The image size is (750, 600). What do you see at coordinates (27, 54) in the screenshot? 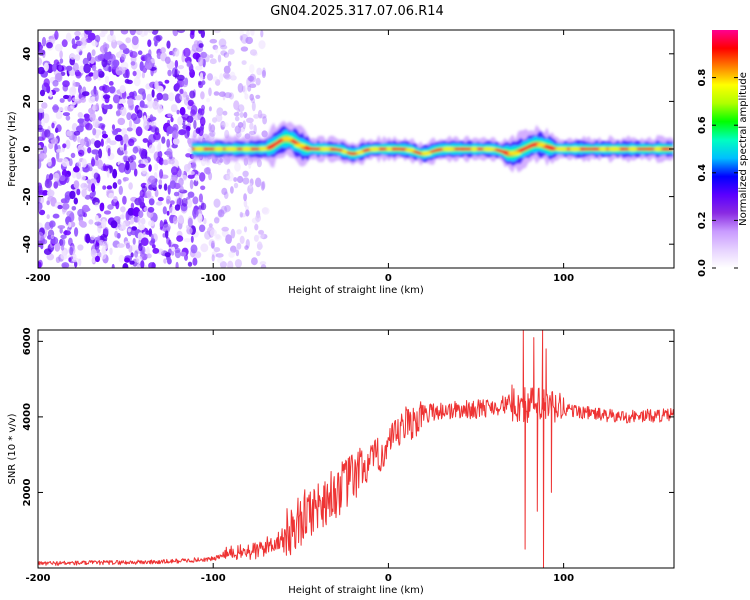
I see `y-tick-label: 40` at bounding box center [27, 54].